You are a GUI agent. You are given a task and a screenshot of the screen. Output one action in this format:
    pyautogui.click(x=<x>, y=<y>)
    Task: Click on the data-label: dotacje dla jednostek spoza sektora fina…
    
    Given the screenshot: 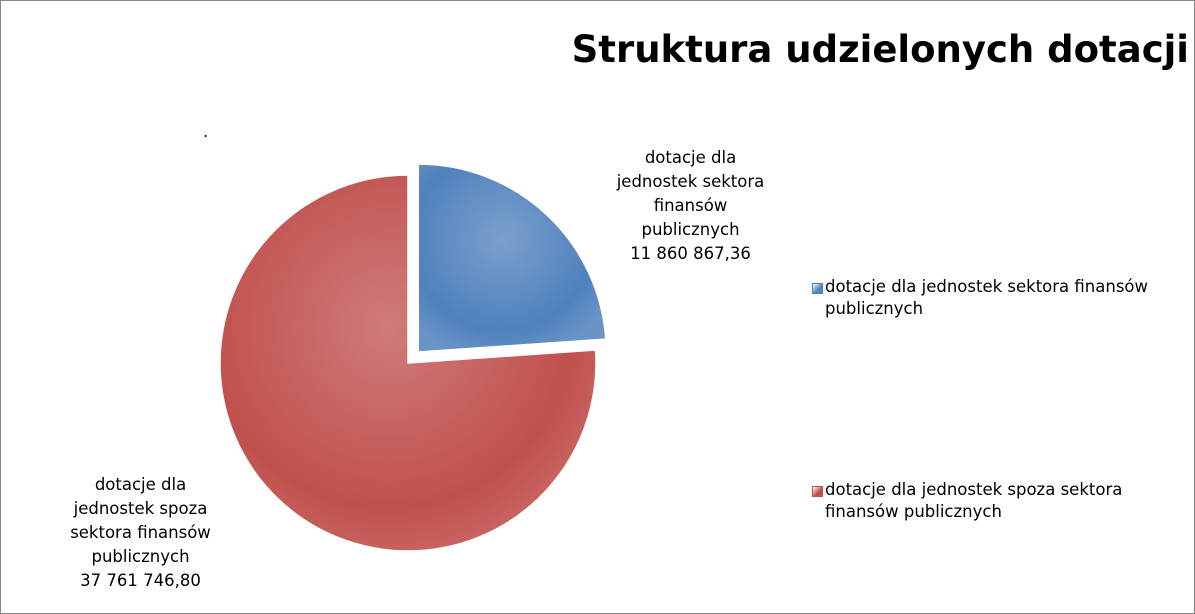 What is the action you would take?
    pyautogui.click(x=140, y=533)
    